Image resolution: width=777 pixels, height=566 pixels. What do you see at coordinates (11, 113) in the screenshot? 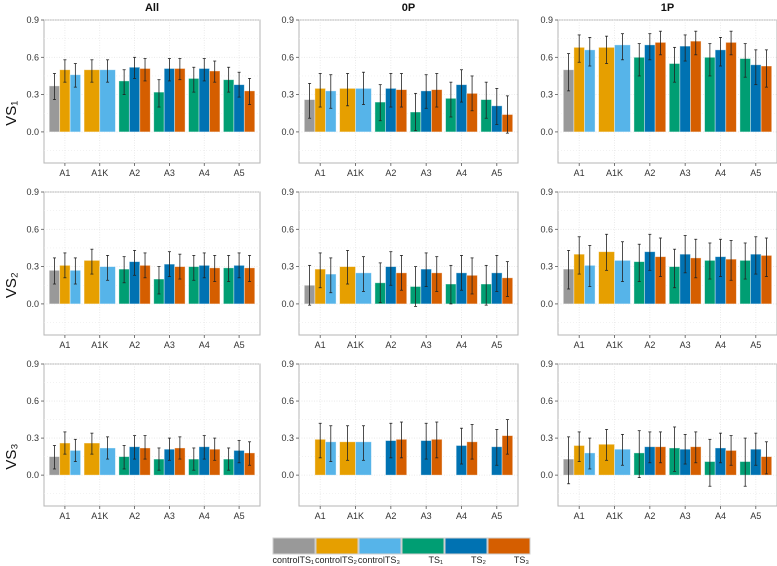
I see `row-label: VS₁` at bounding box center [11, 113].